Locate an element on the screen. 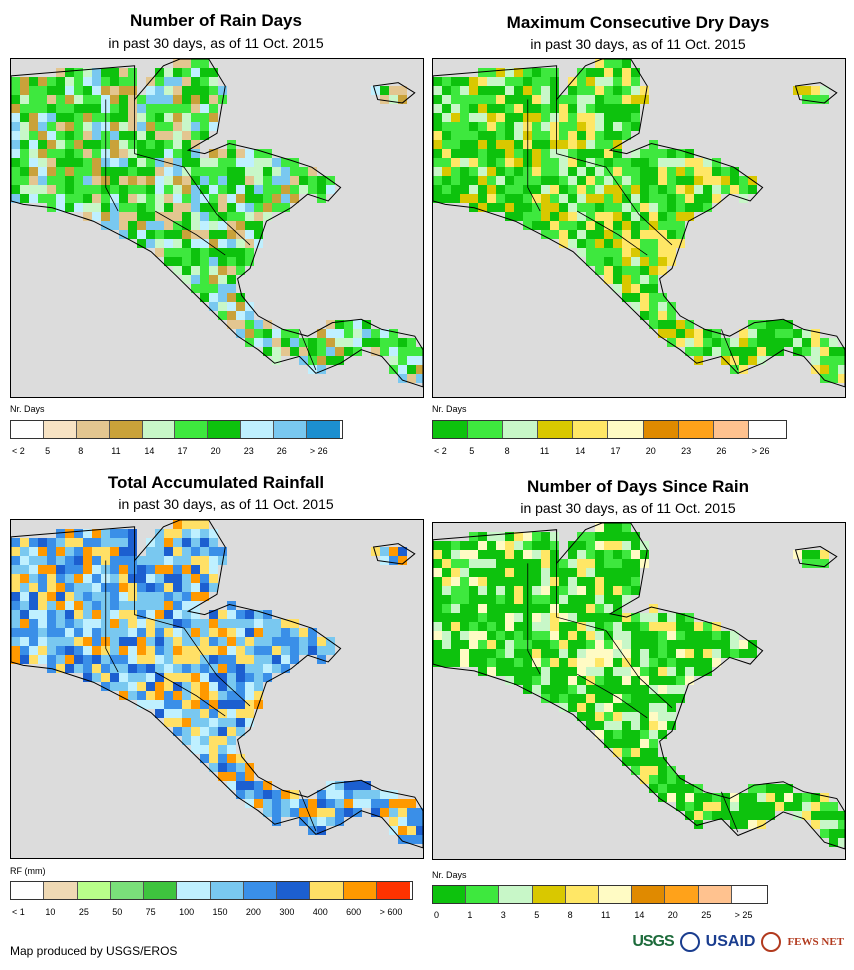 The image size is (854, 970). legend-label-rain-days: Nr. Days is located at coordinates (27, 409).